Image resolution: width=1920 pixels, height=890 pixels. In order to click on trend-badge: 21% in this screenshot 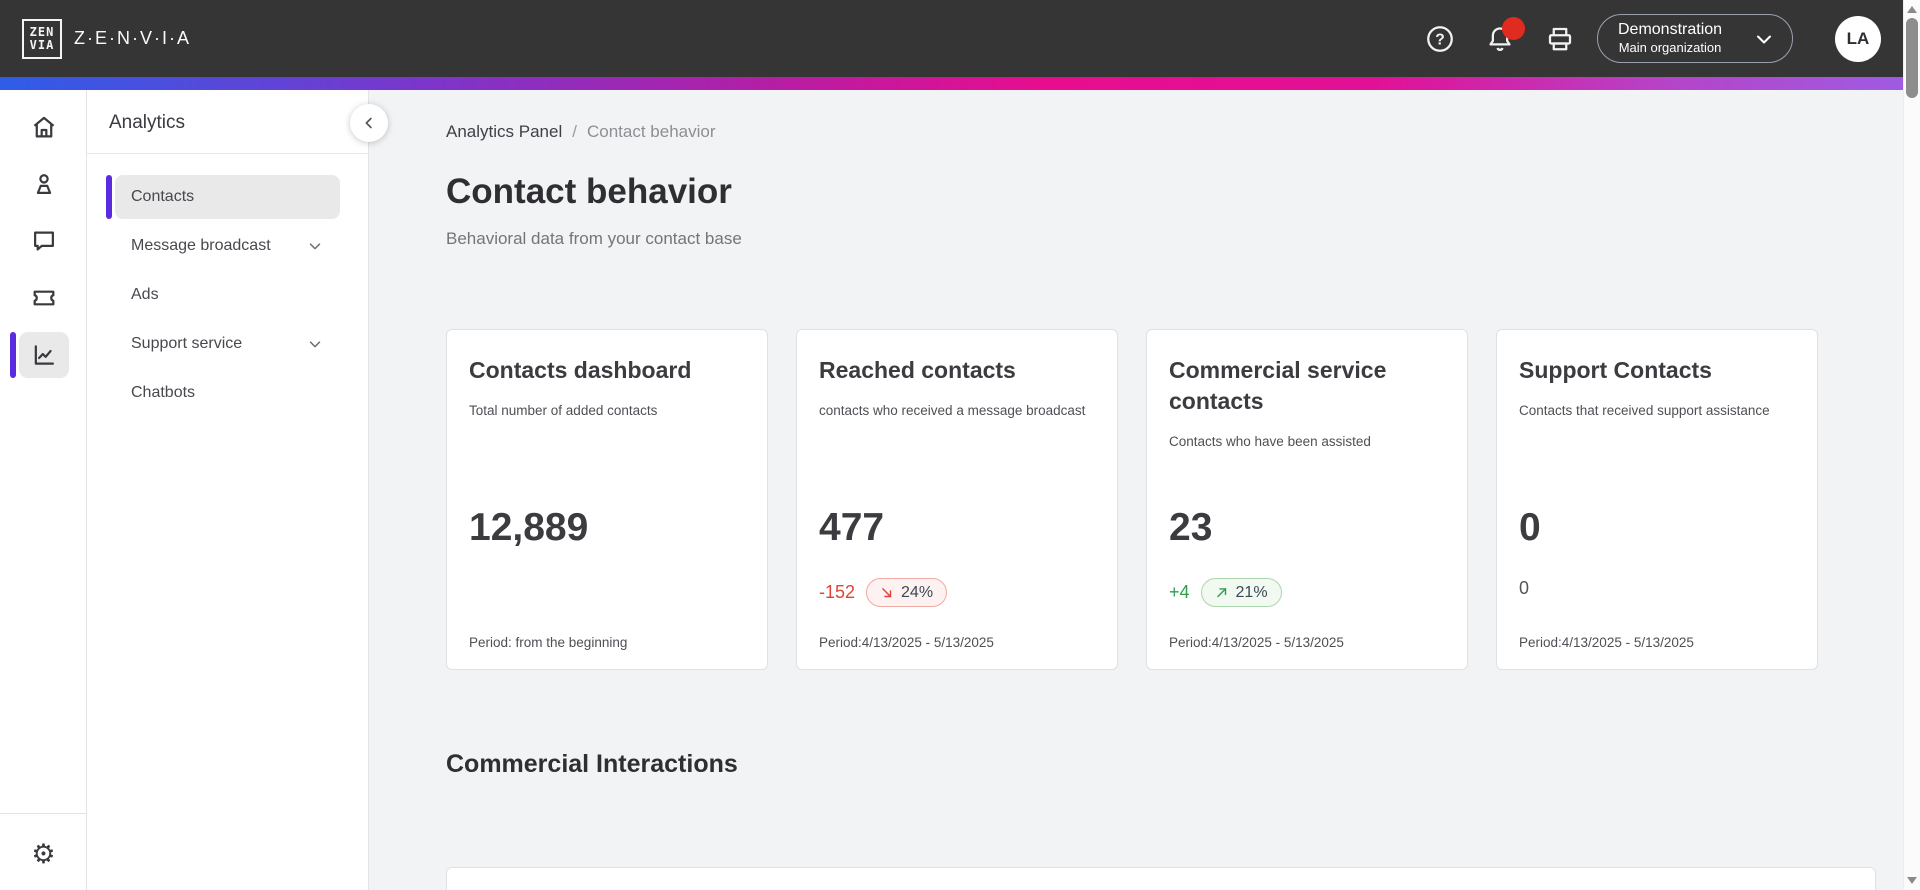, I will do `click(1241, 592)`.